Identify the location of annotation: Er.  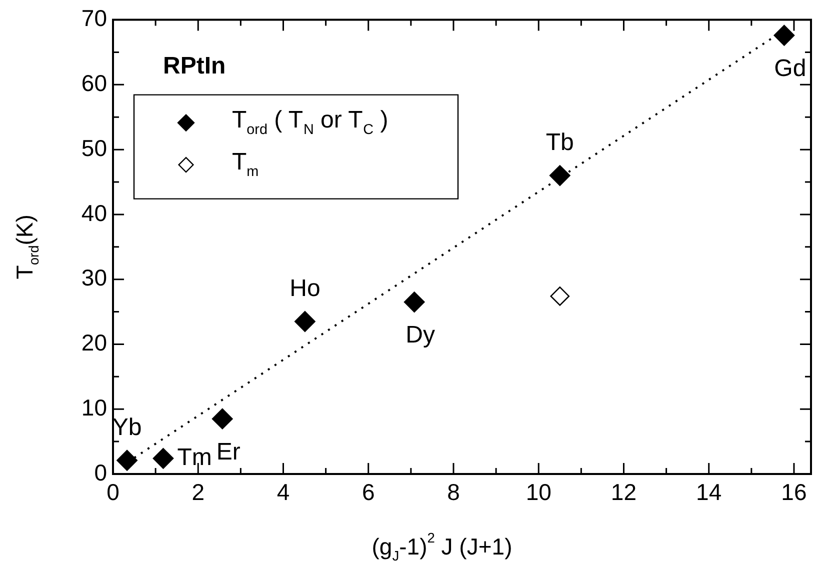
(228, 452).